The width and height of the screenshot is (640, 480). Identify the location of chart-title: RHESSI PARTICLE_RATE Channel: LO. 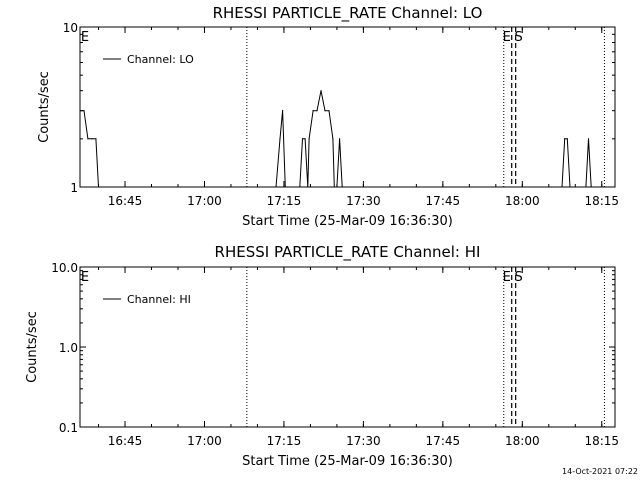
(348, 13).